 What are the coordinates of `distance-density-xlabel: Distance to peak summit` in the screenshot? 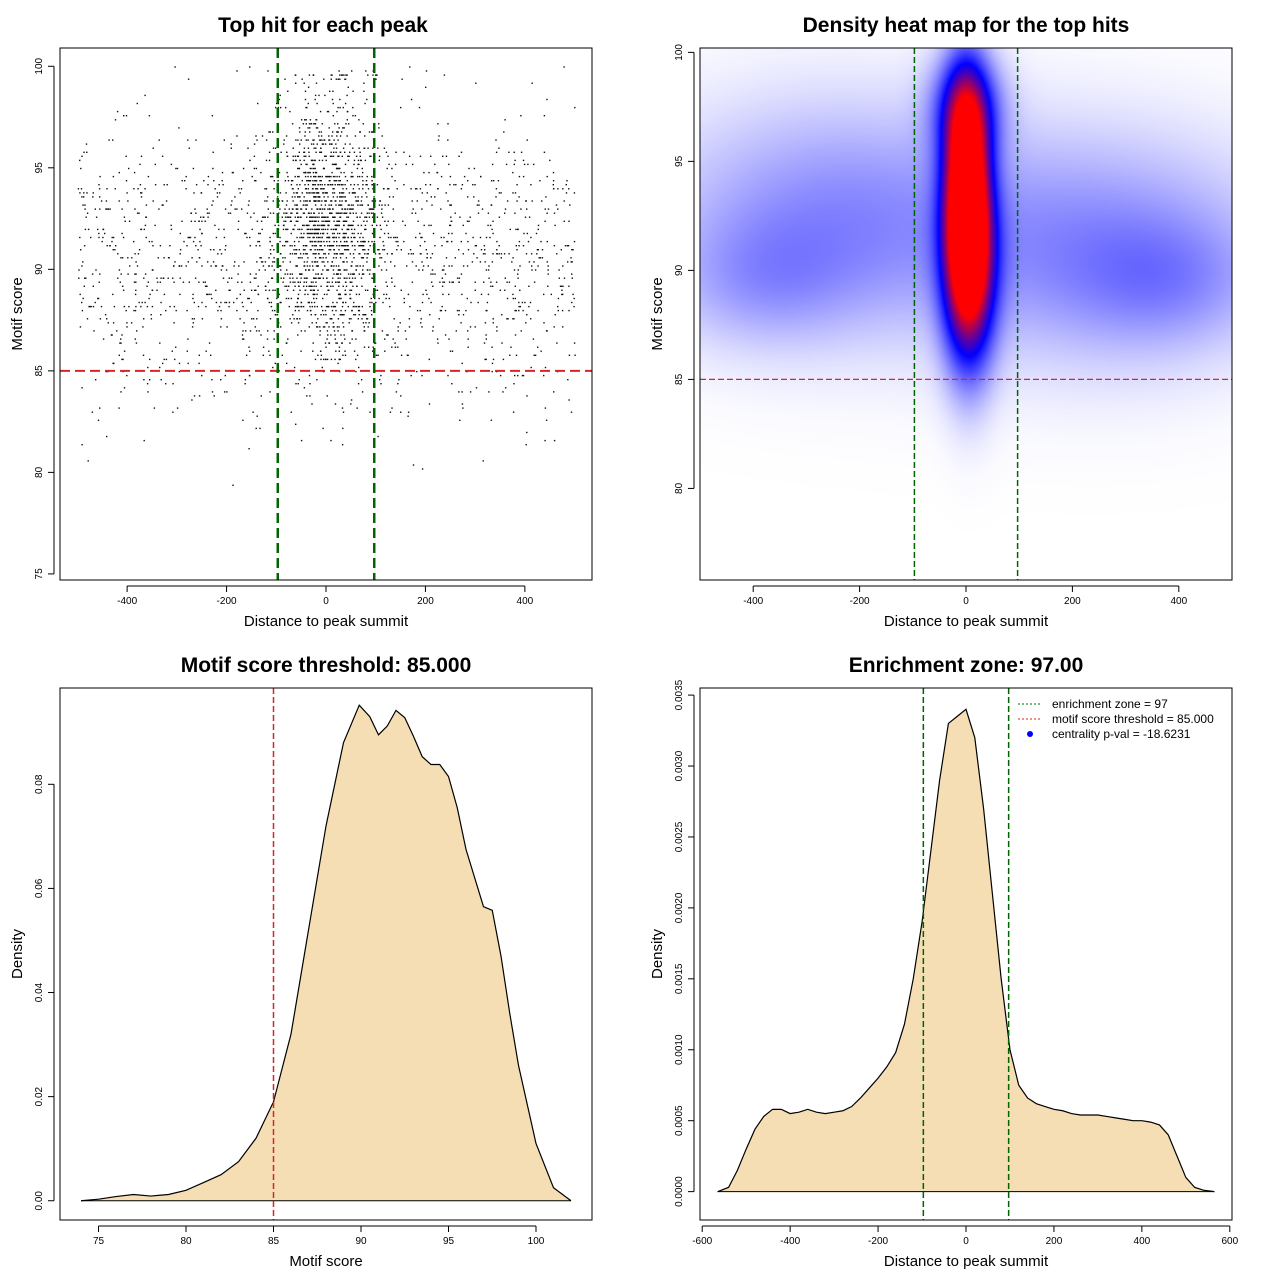 It's located at (966, 1261).